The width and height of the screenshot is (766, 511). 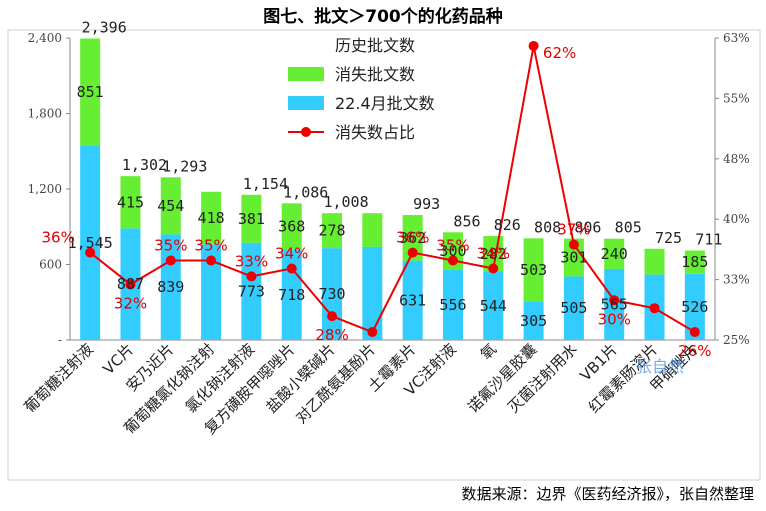 I want to click on ratio-label: 34%, so click(x=291, y=253).